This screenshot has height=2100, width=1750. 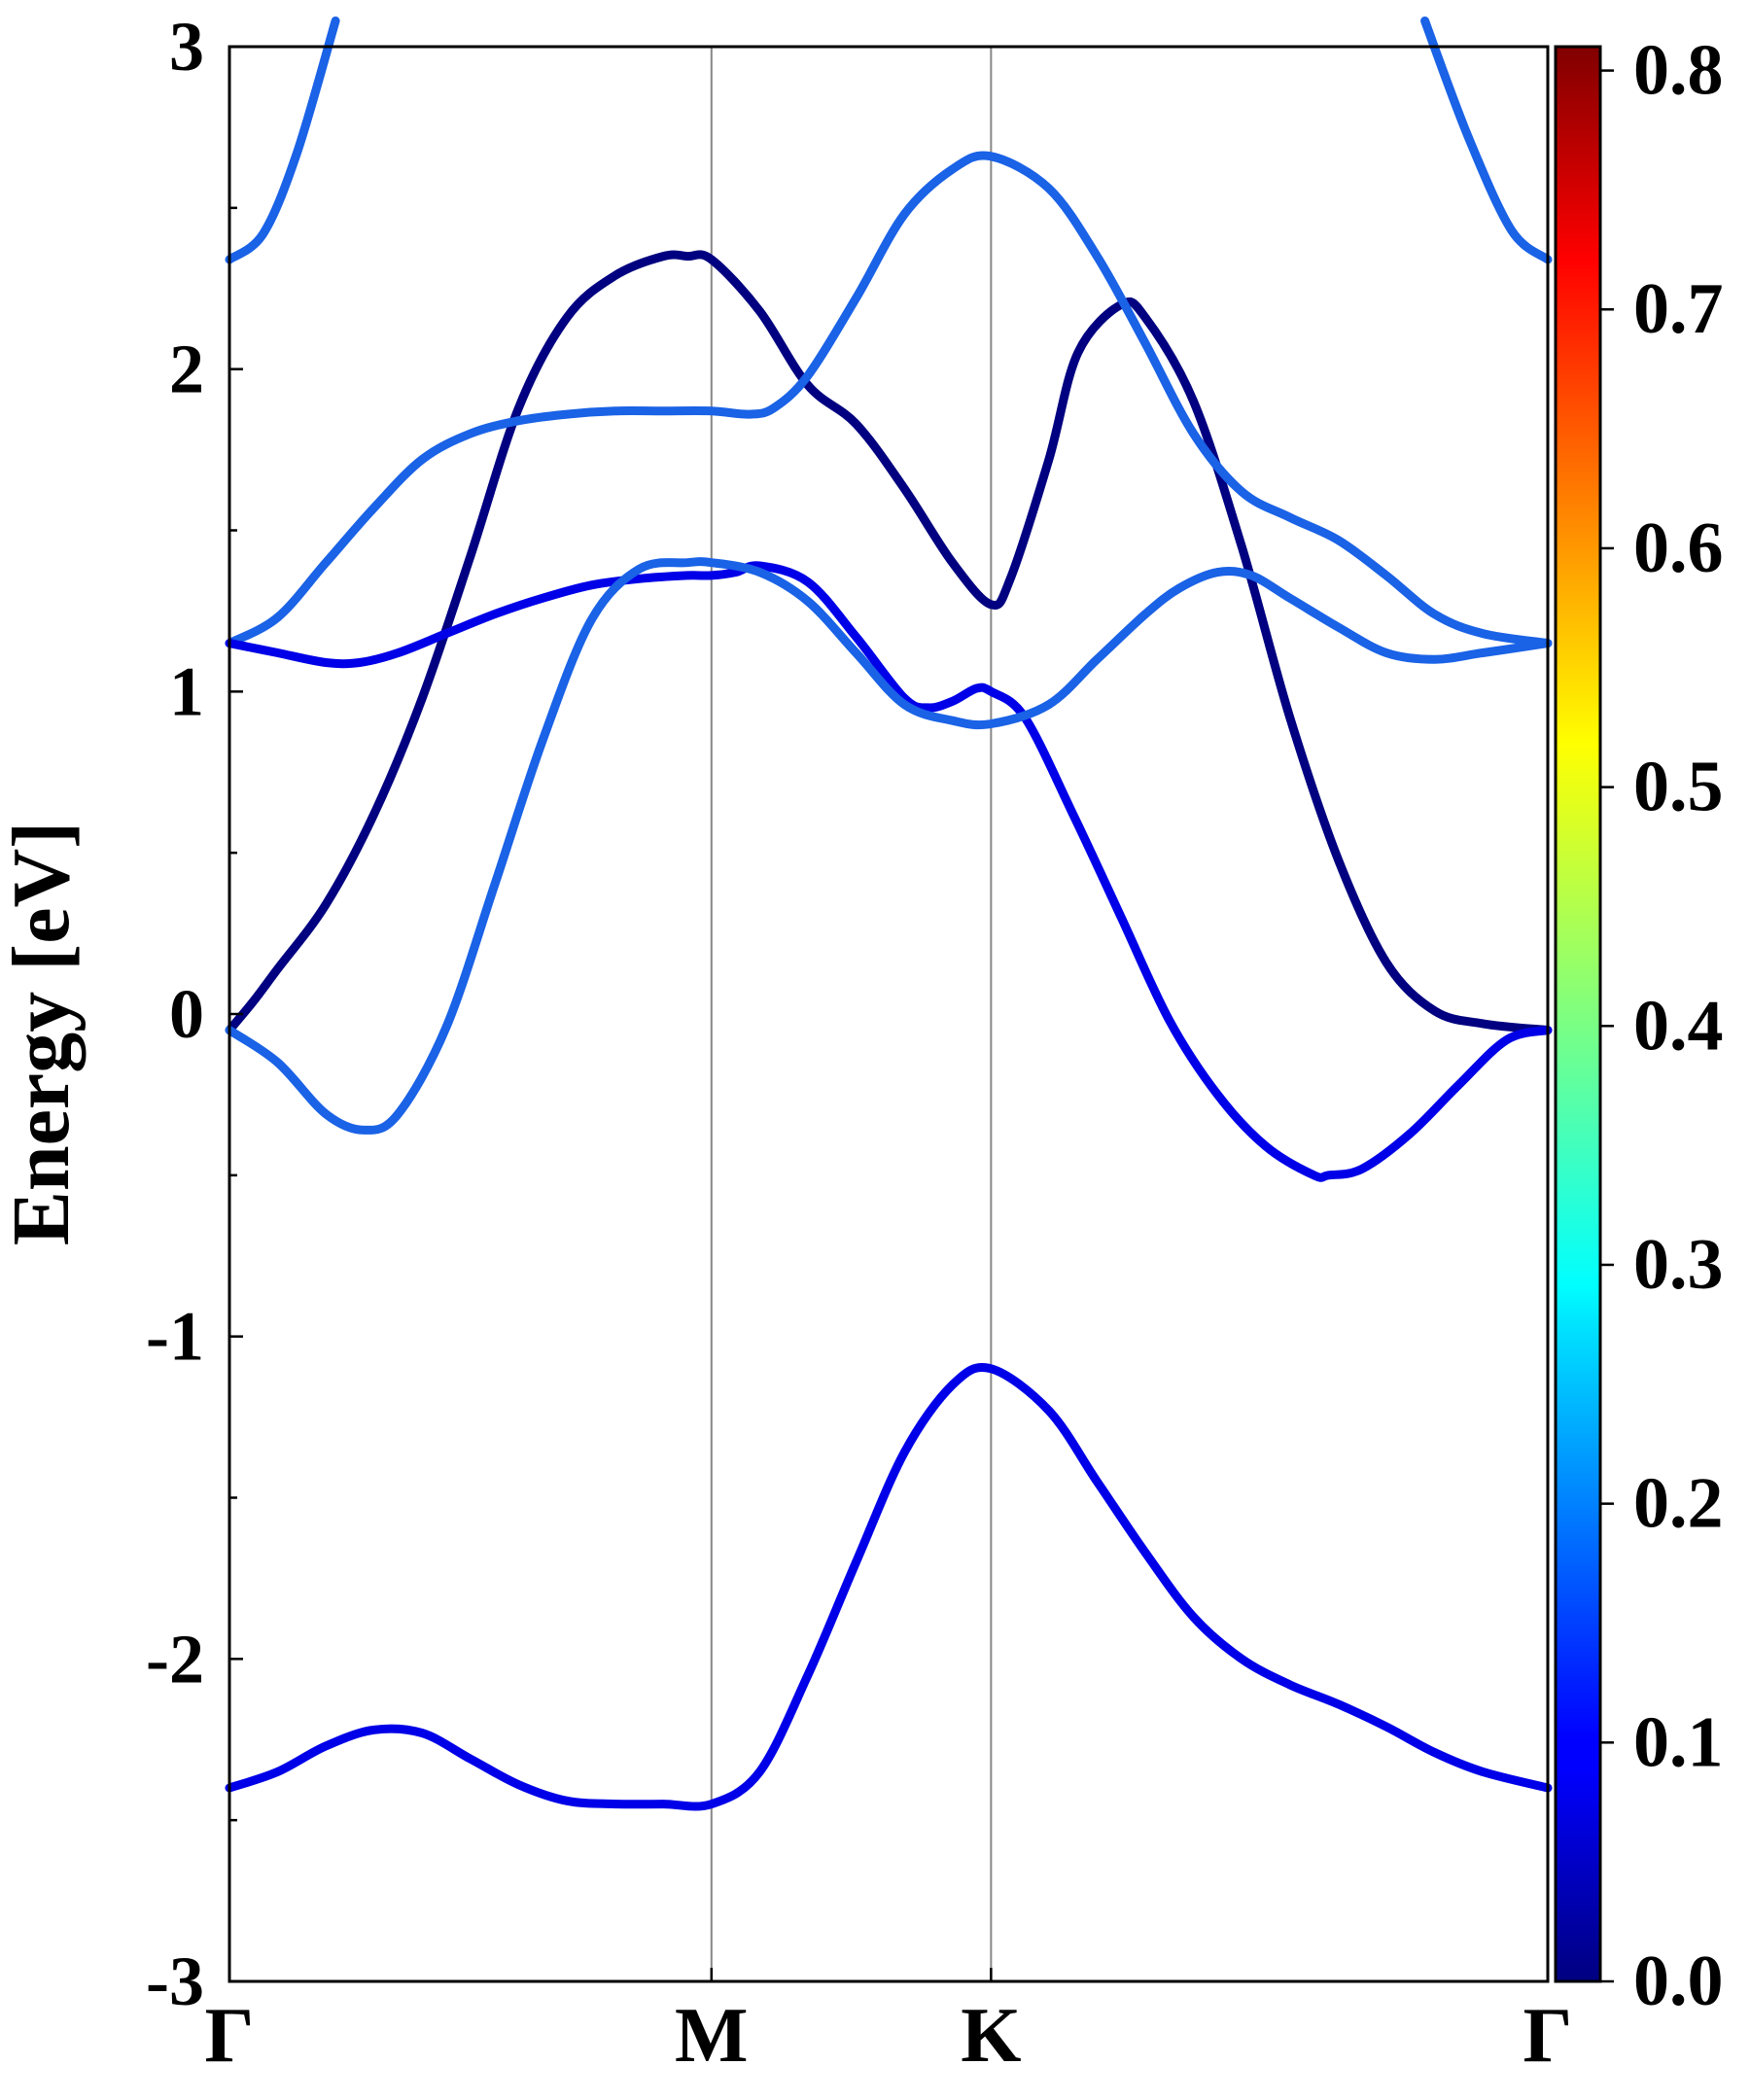 I want to click on x-tick-label: K, so click(x=991, y=2036).